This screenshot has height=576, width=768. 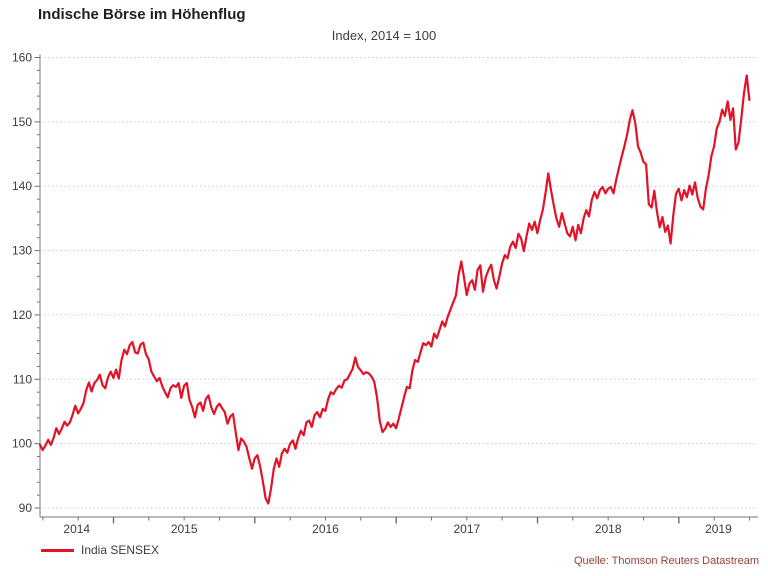 I want to click on y-tick-label: 160, so click(x=22, y=58).